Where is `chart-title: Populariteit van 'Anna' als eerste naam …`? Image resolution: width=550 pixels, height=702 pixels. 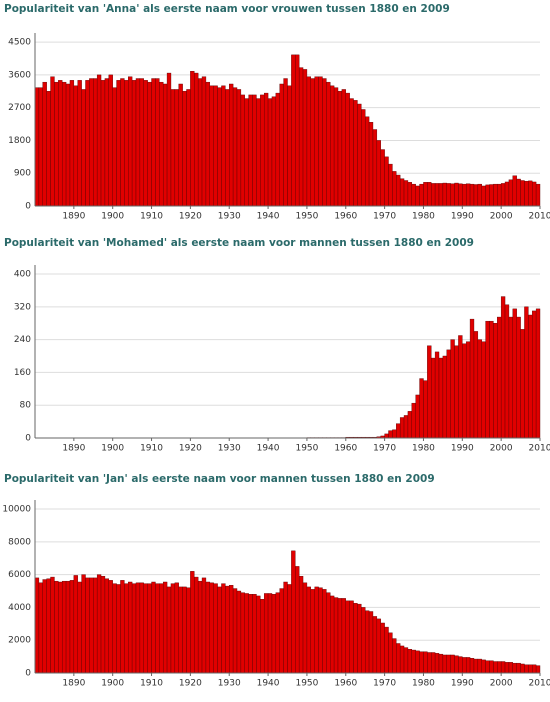
chart-title: Populariteit van 'Anna' als eerste naam … is located at coordinates (227, 9).